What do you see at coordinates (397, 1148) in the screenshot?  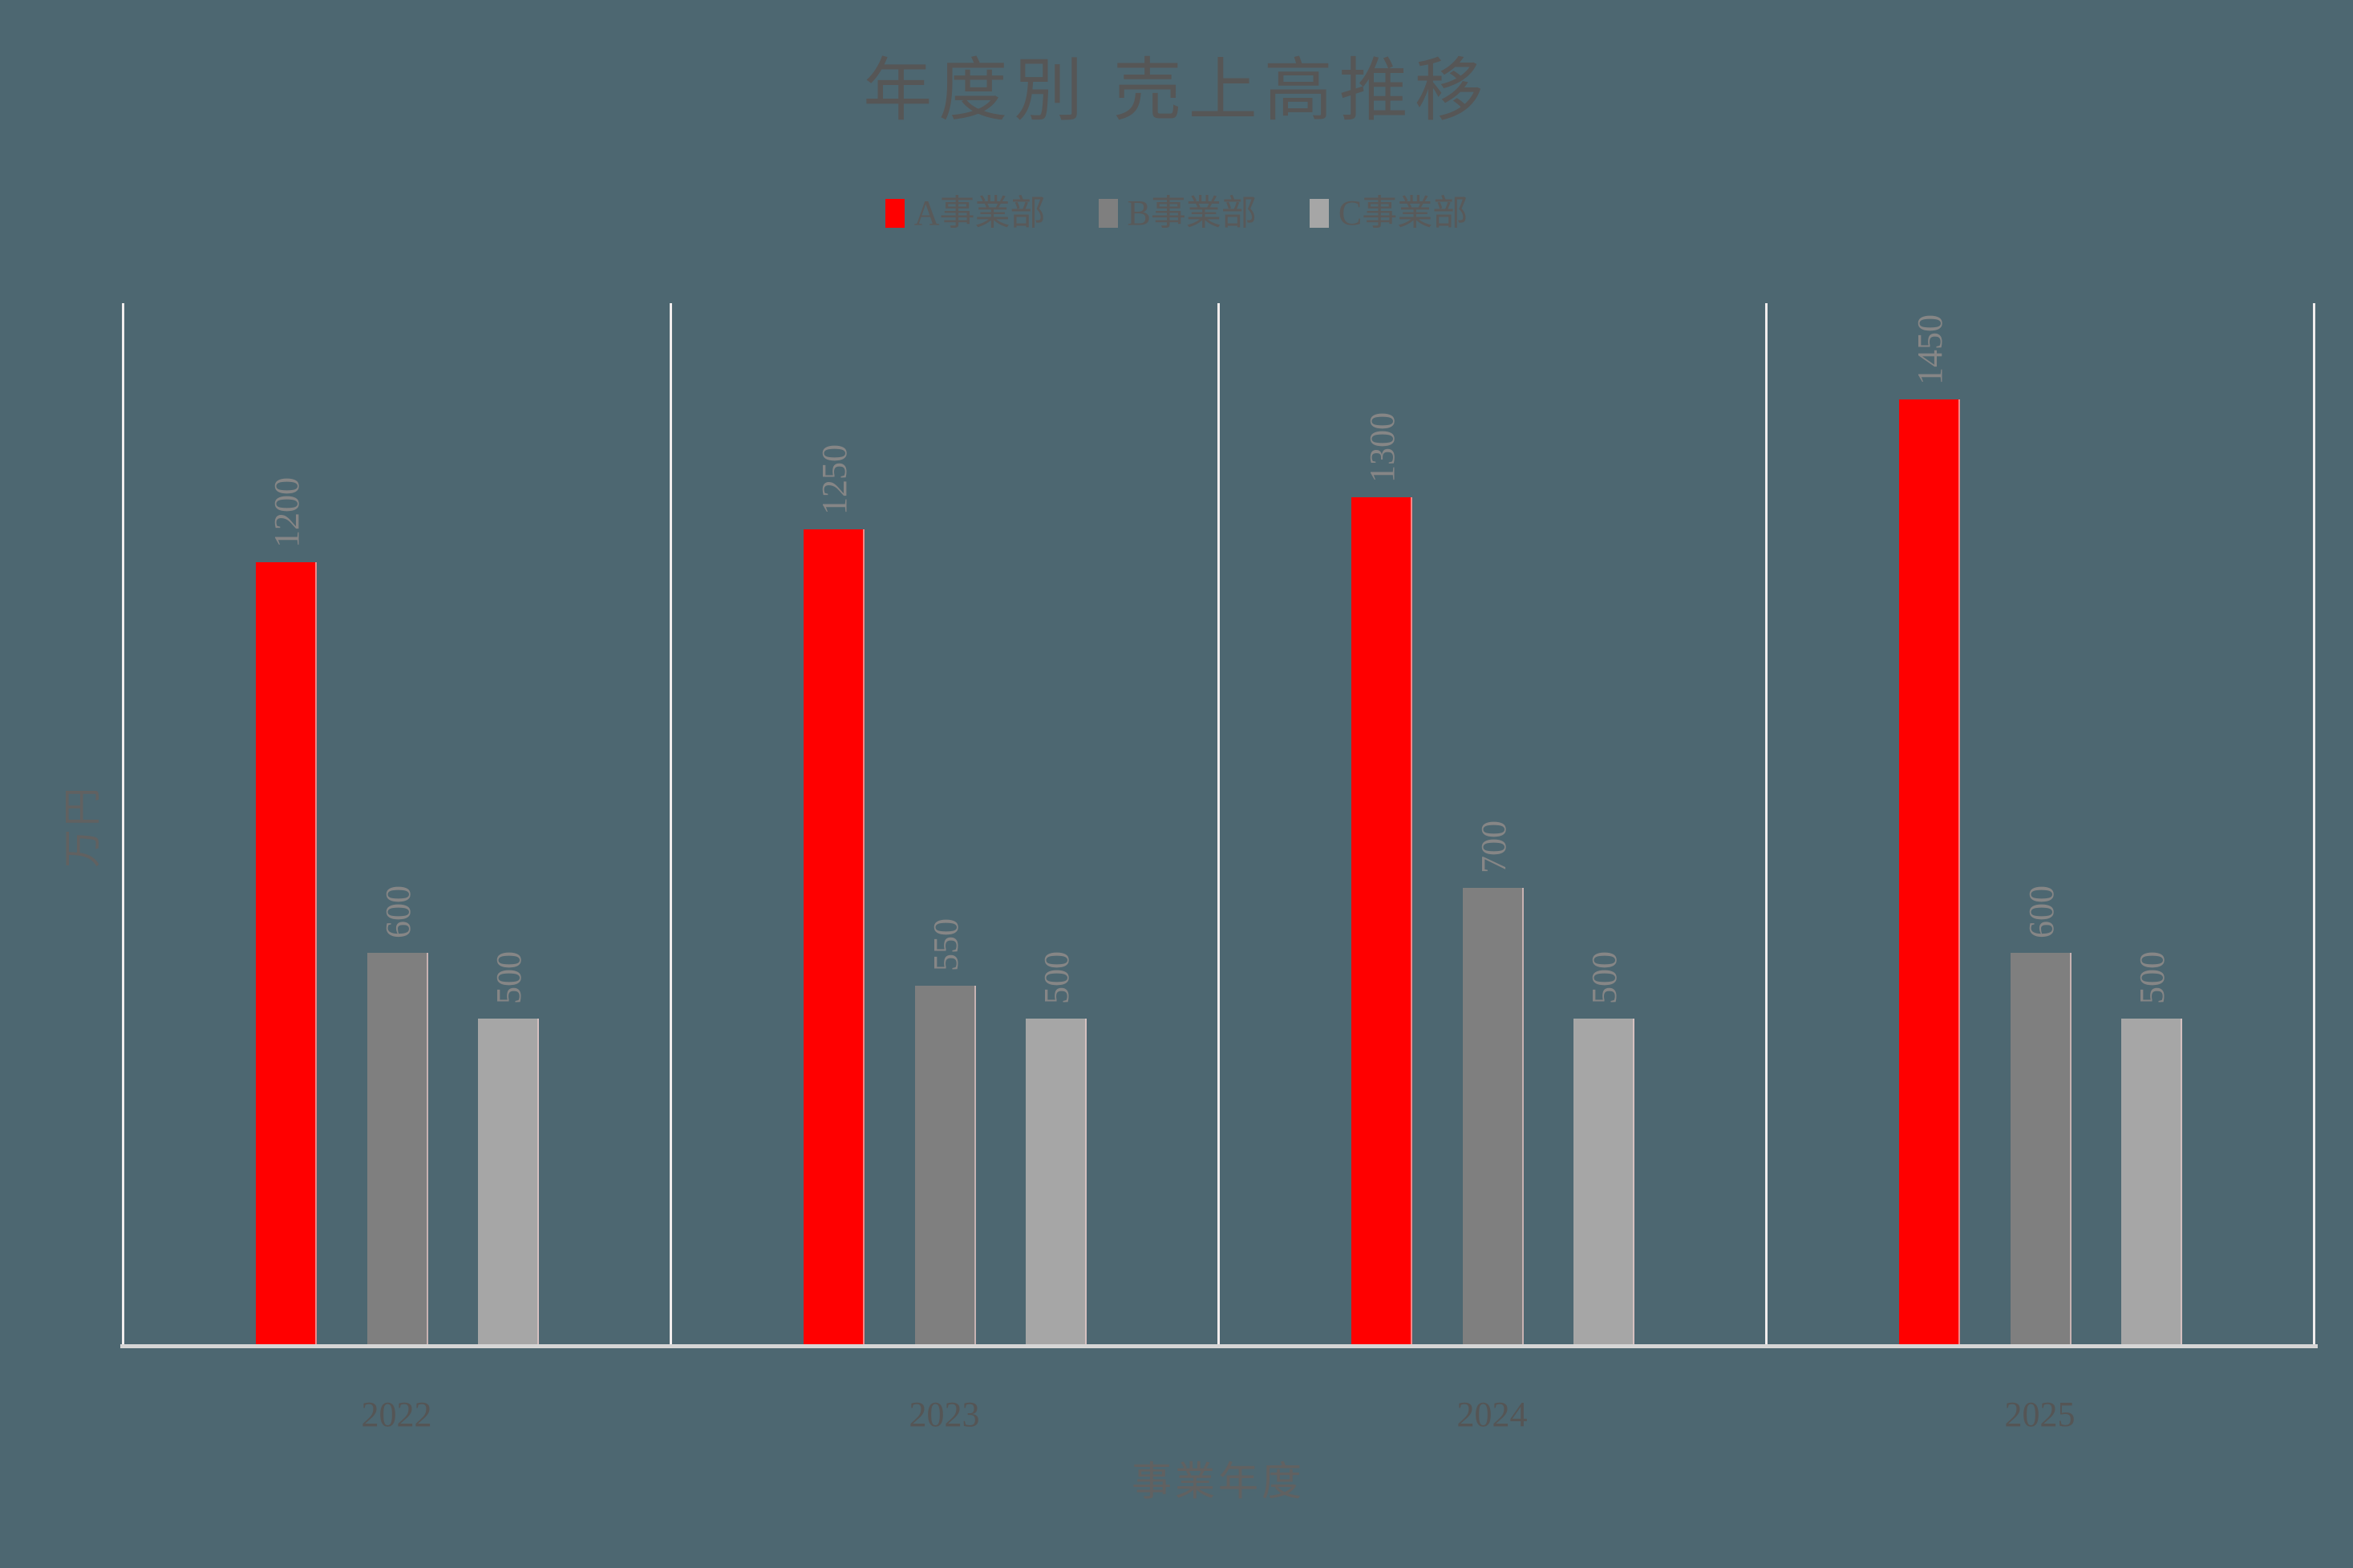 I see `bar-B事業部-2022` at bounding box center [397, 1148].